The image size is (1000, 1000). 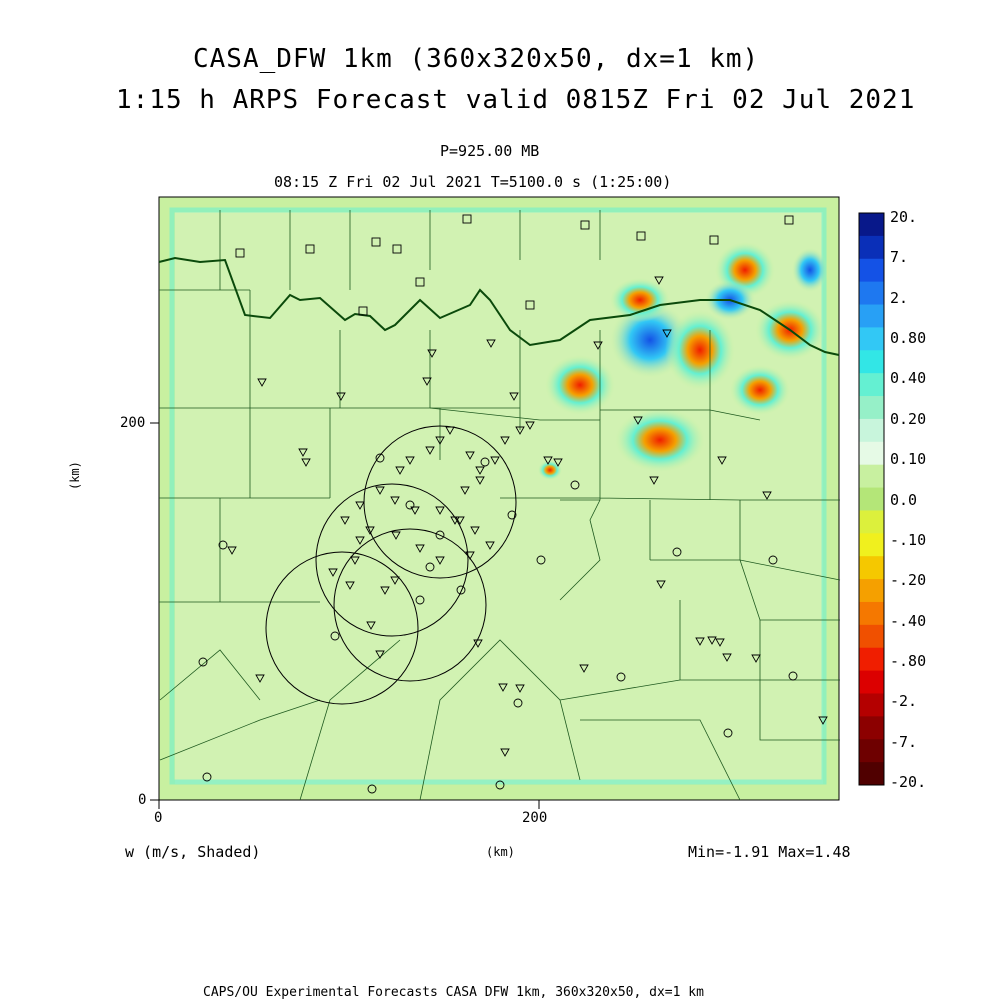 What do you see at coordinates (500, 852) in the screenshot?
I see `x-axis-label: (km)` at bounding box center [500, 852].